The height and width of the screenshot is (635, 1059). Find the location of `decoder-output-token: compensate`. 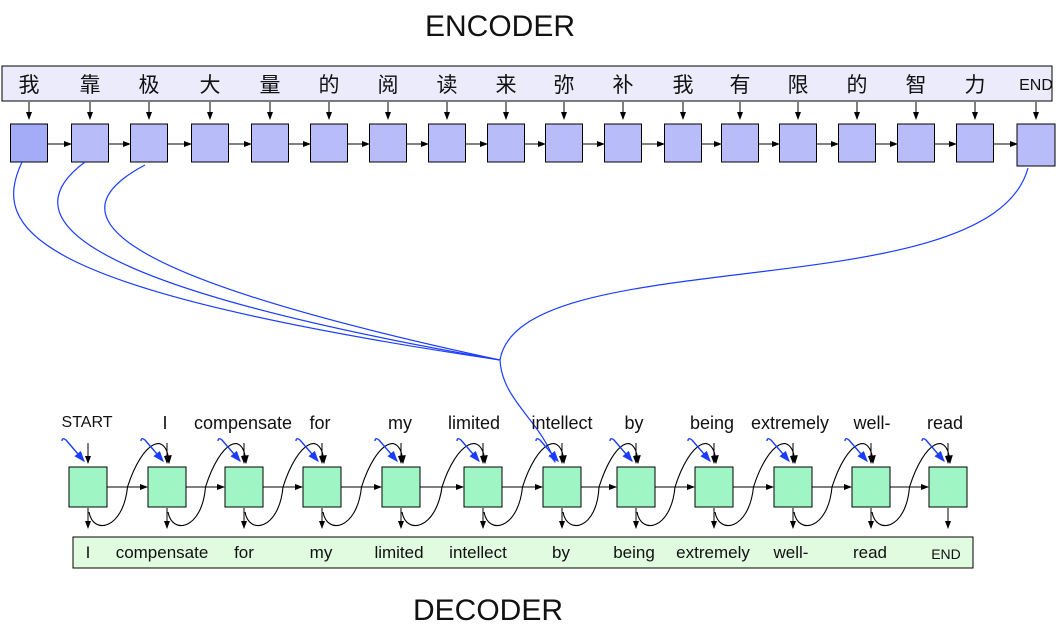

decoder-output-token: compensate is located at coordinates (162, 552).